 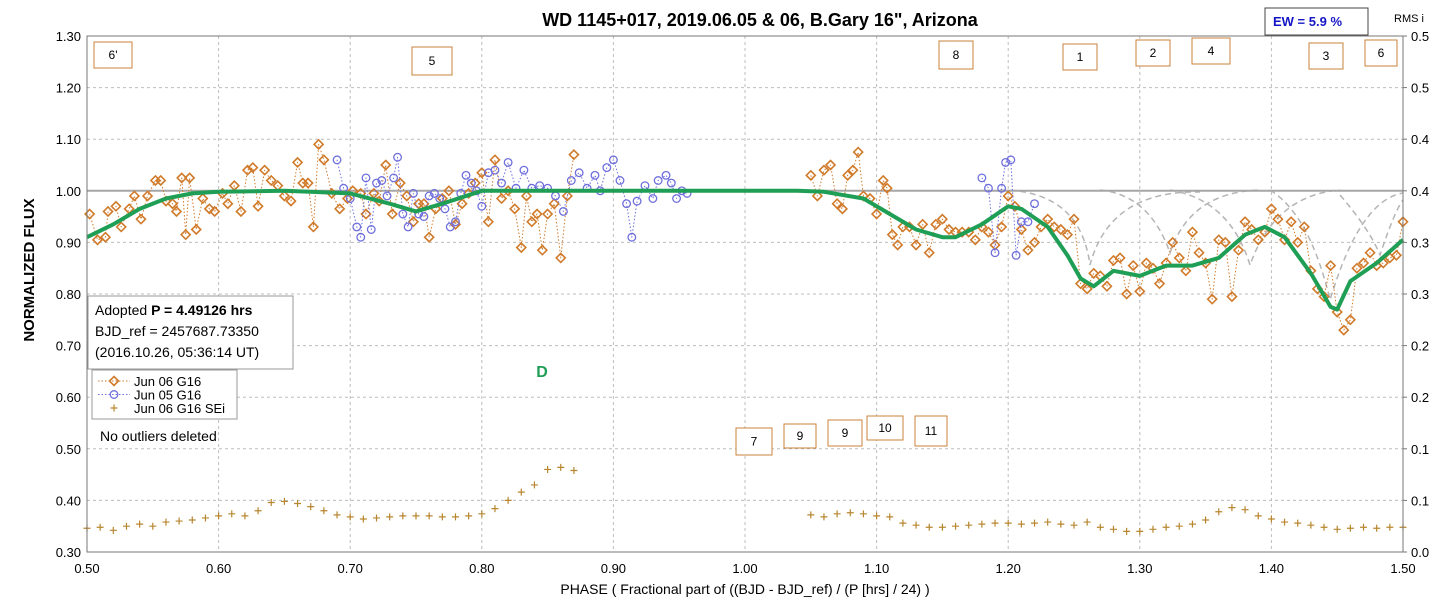 I want to click on x-tick-label: 0.80, so click(x=481, y=568).